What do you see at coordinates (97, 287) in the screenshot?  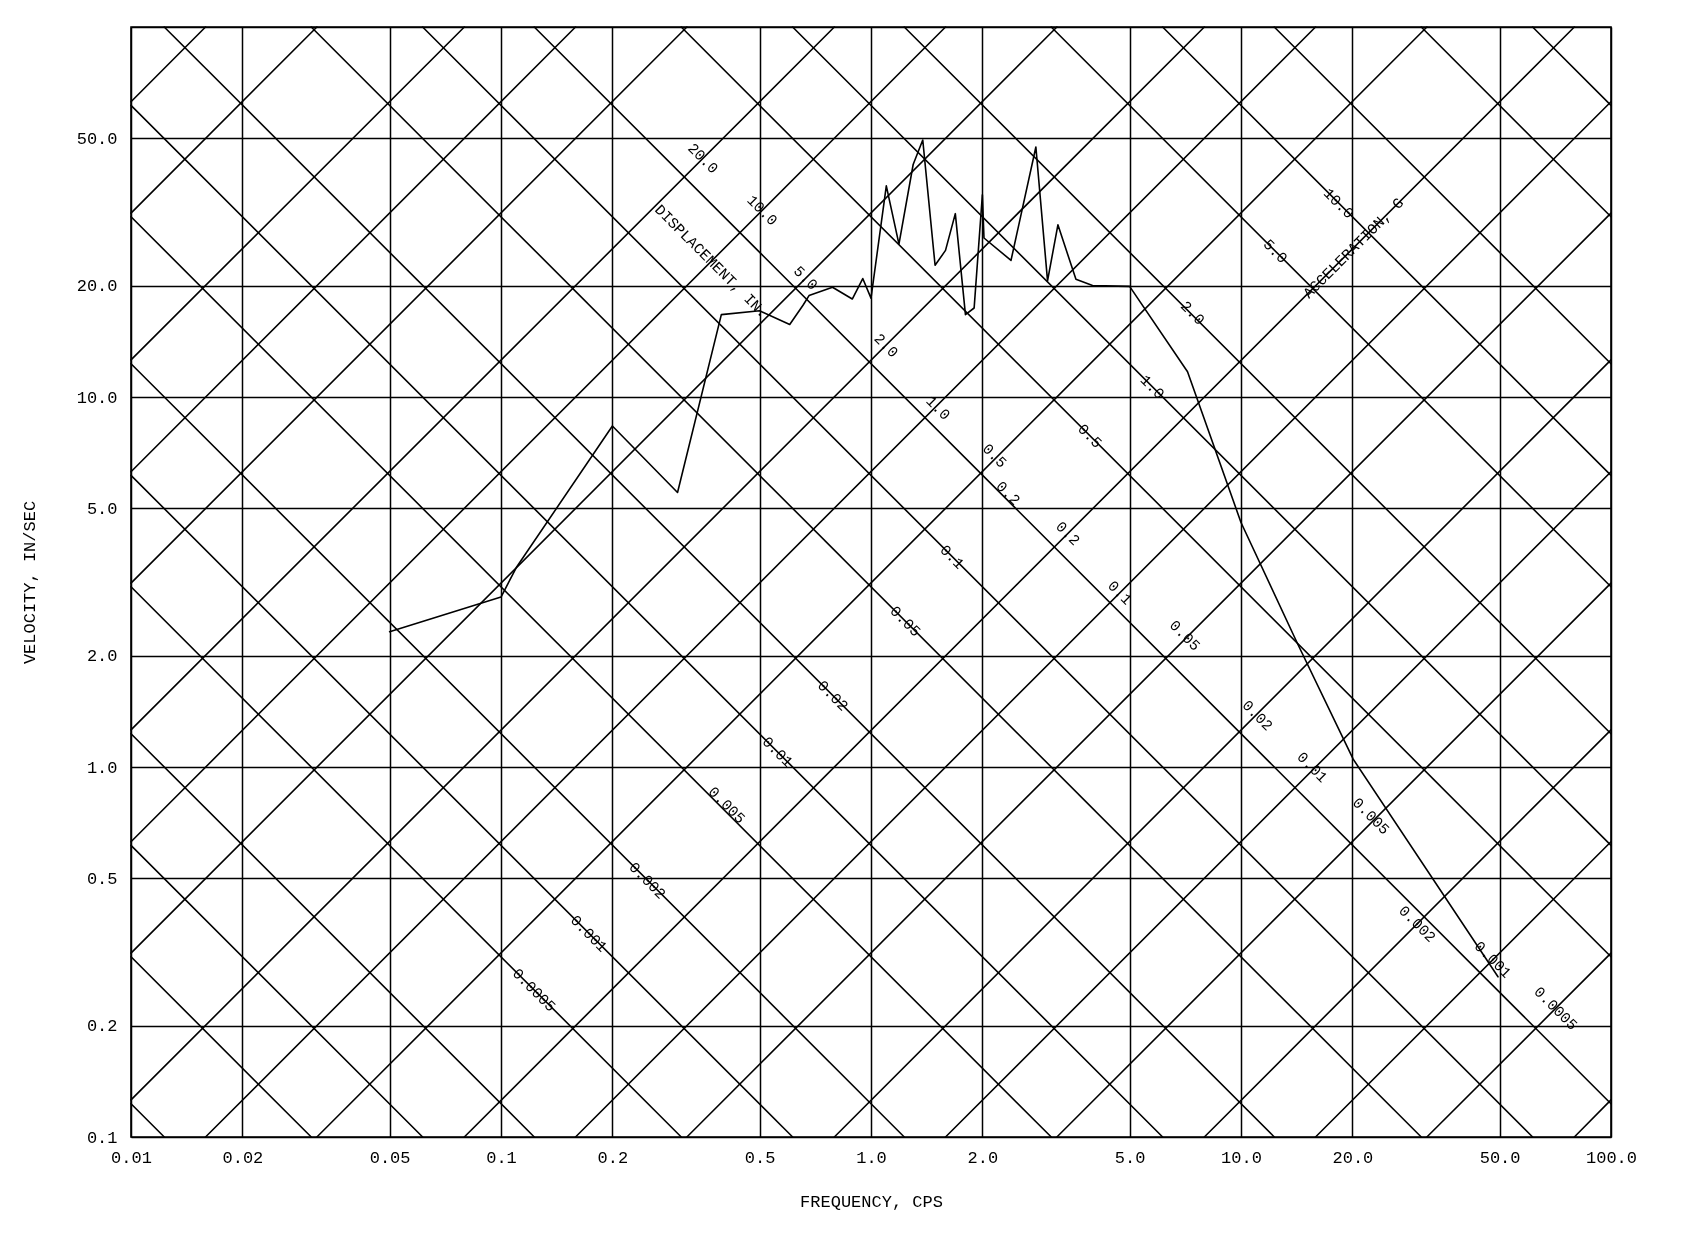 I see `y-tick-label: 20.0` at bounding box center [97, 287].